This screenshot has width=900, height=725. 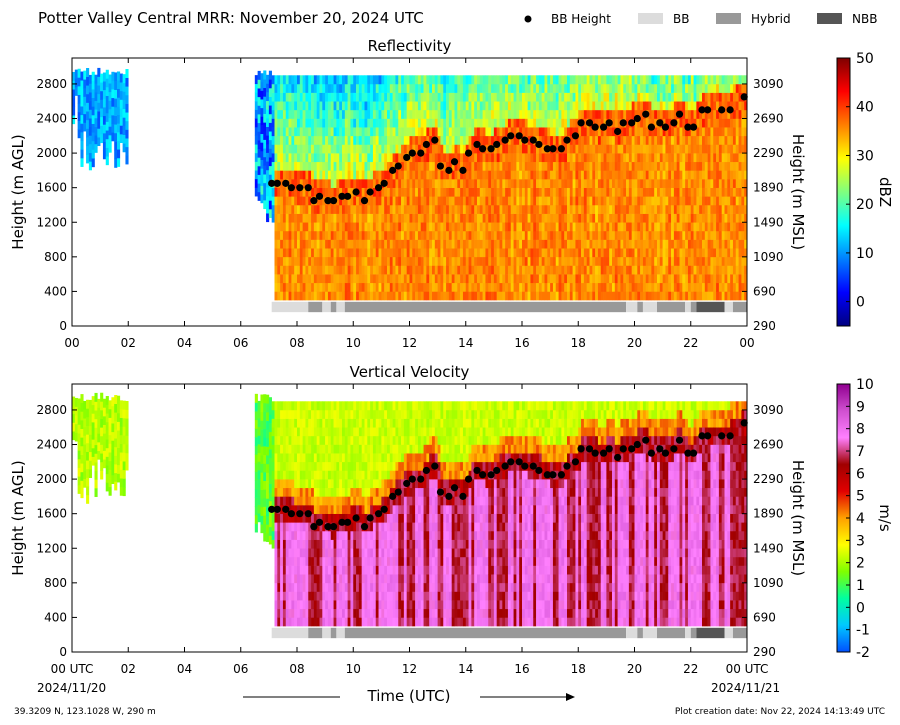 What do you see at coordinates (860, 541) in the screenshot?
I see `colorbar-tick-label-5: 3` at bounding box center [860, 541].